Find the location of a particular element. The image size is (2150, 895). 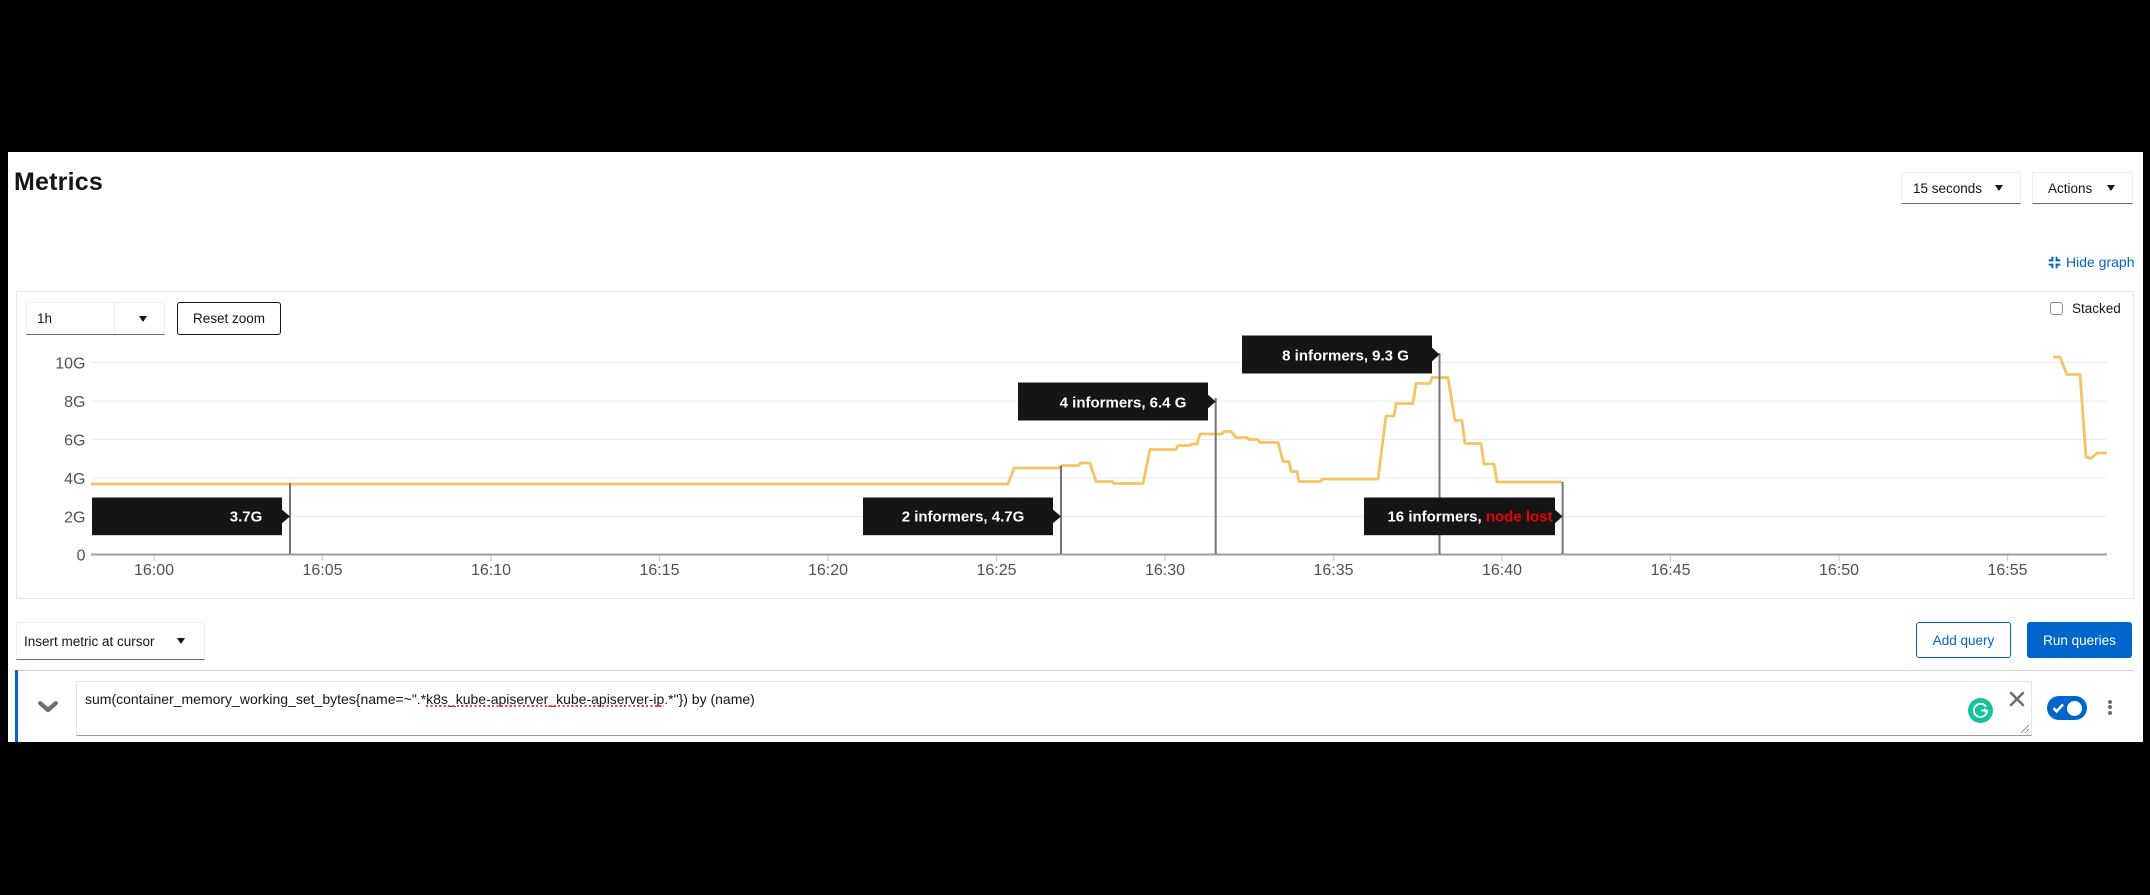

svg-text: 16:20 is located at coordinates (828, 570).